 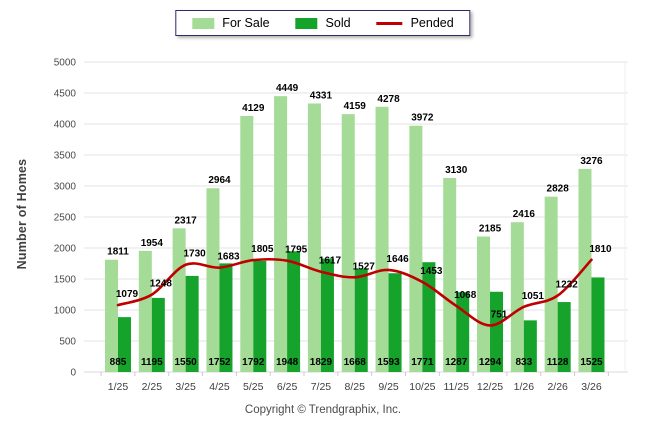 What do you see at coordinates (203, 23) in the screenshot?
I see `for-sale-swatch-icon` at bounding box center [203, 23].